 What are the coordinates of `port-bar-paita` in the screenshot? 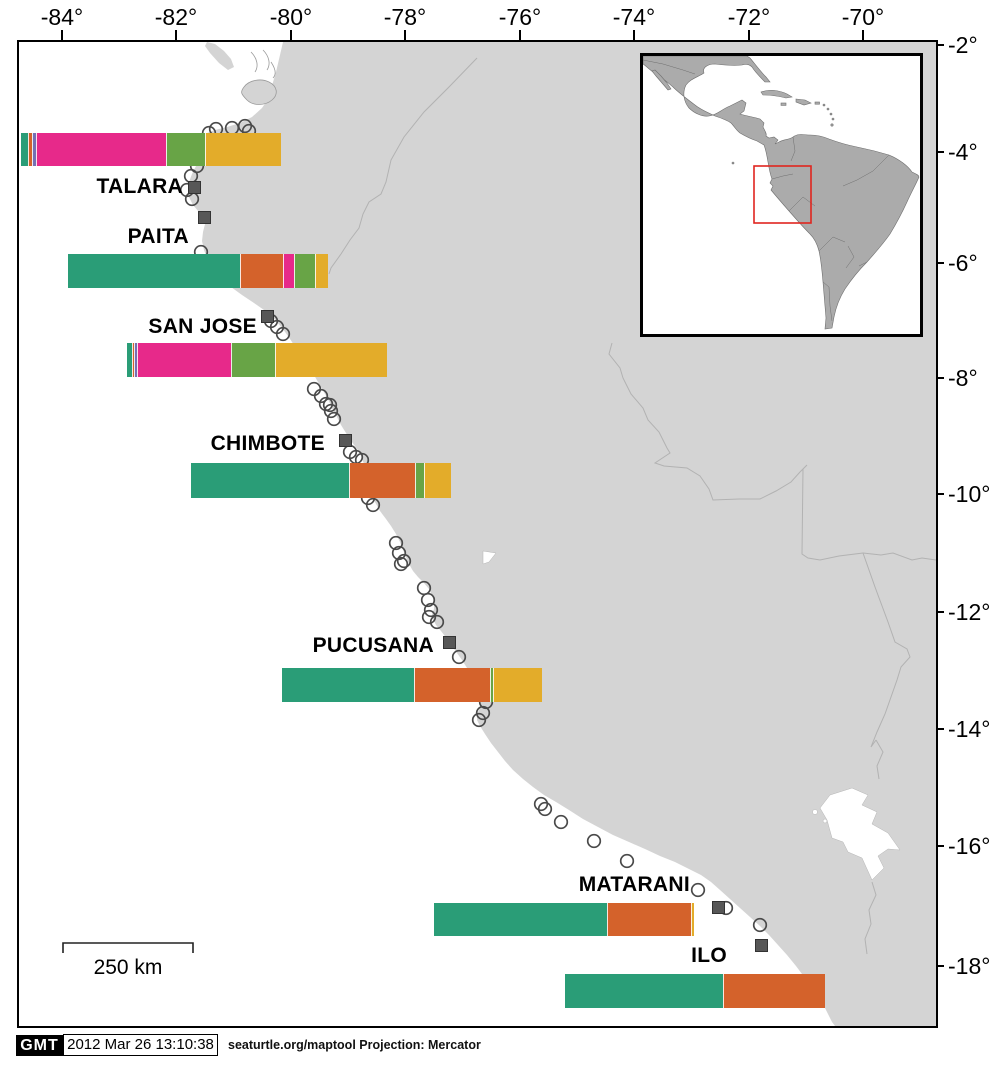 It's located at (198, 271).